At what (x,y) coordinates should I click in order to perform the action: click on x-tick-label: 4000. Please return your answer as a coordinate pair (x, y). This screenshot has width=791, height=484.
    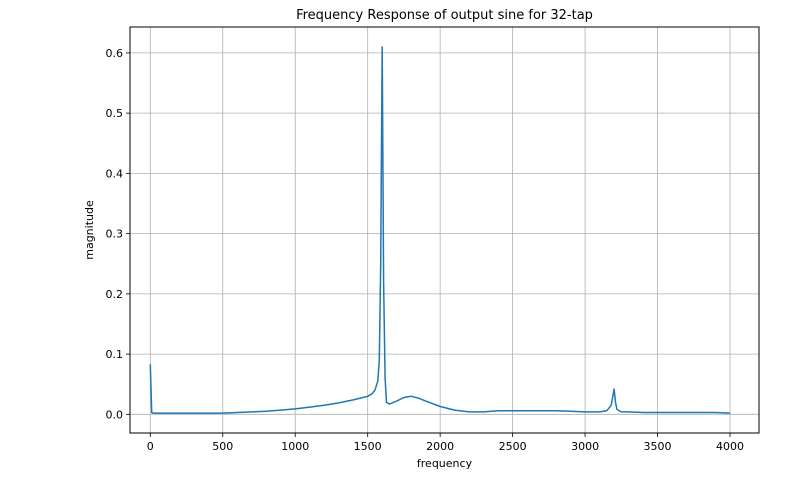
    Looking at the image, I should click on (730, 446).